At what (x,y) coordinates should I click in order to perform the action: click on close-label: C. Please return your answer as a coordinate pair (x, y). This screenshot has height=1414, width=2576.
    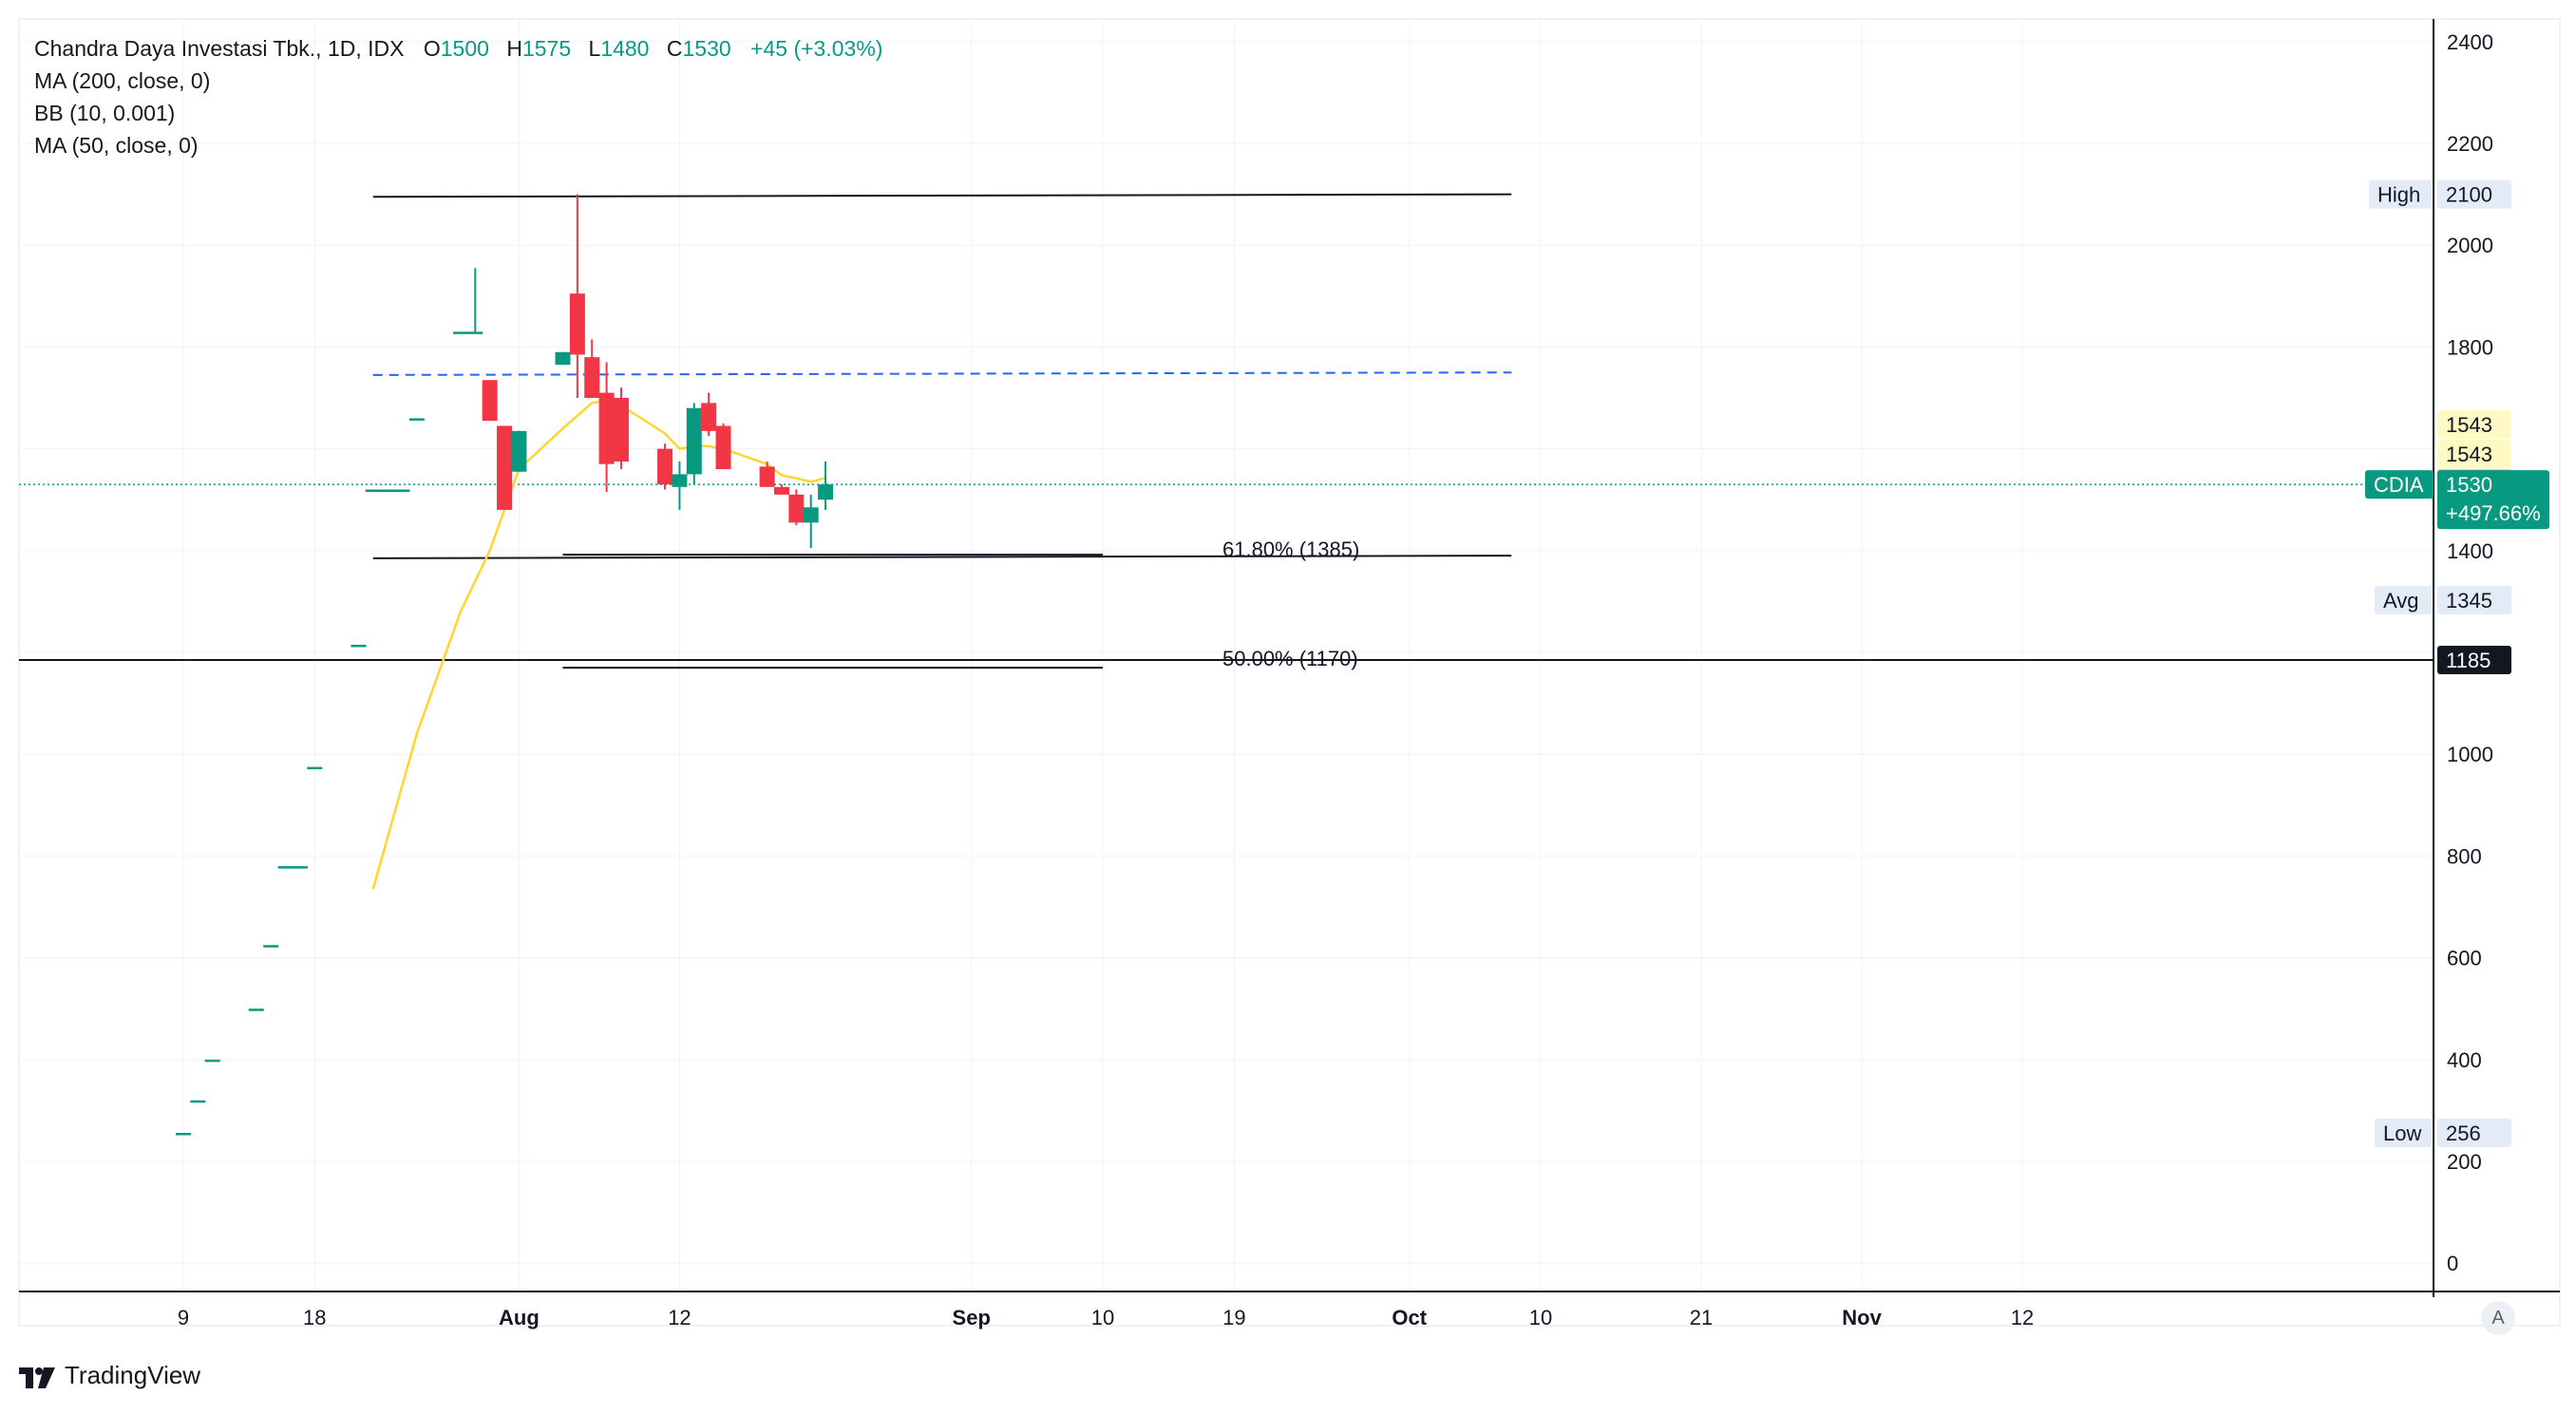
    Looking at the image, I should click on (674, 48).